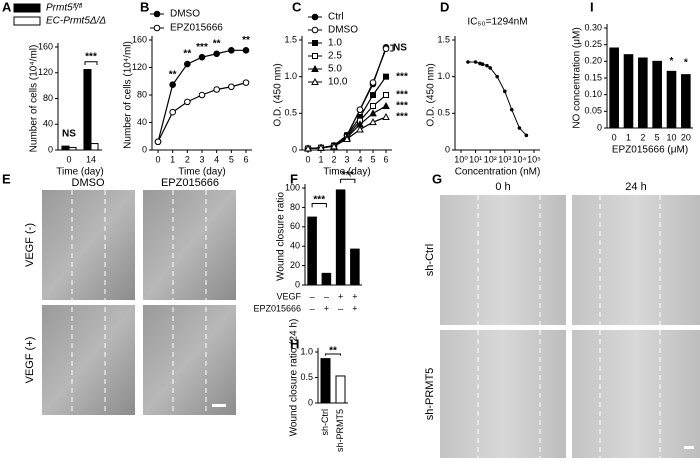  Describe the element at coordinates (593, 77) in the screenshot. I see `y-tick-label: 0.15` at that location.